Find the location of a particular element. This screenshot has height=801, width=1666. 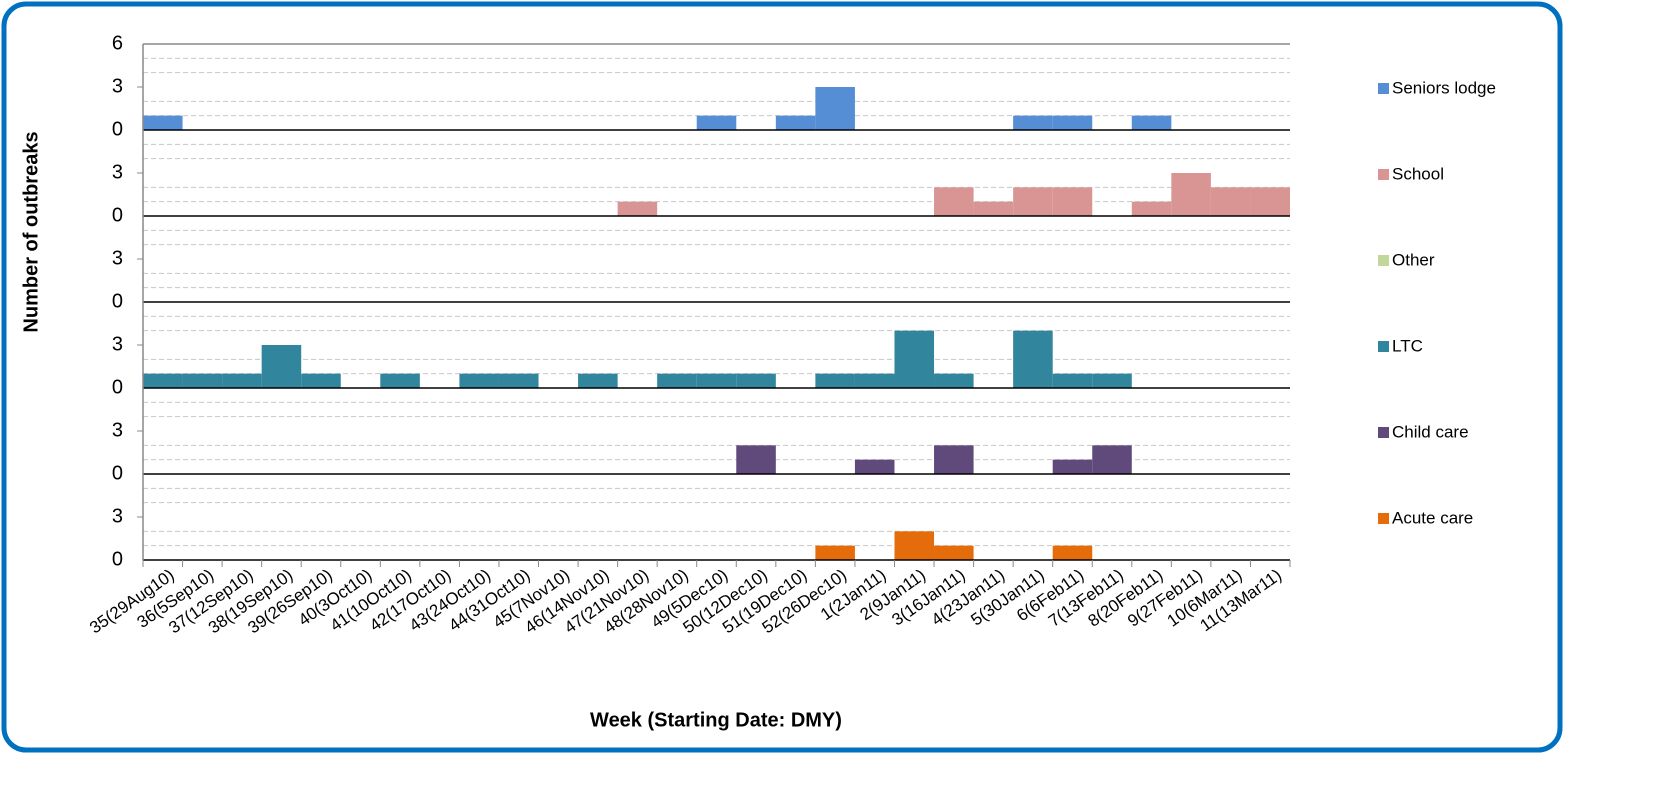

y-tick-label: 6 is located at coordinates (117, 43).